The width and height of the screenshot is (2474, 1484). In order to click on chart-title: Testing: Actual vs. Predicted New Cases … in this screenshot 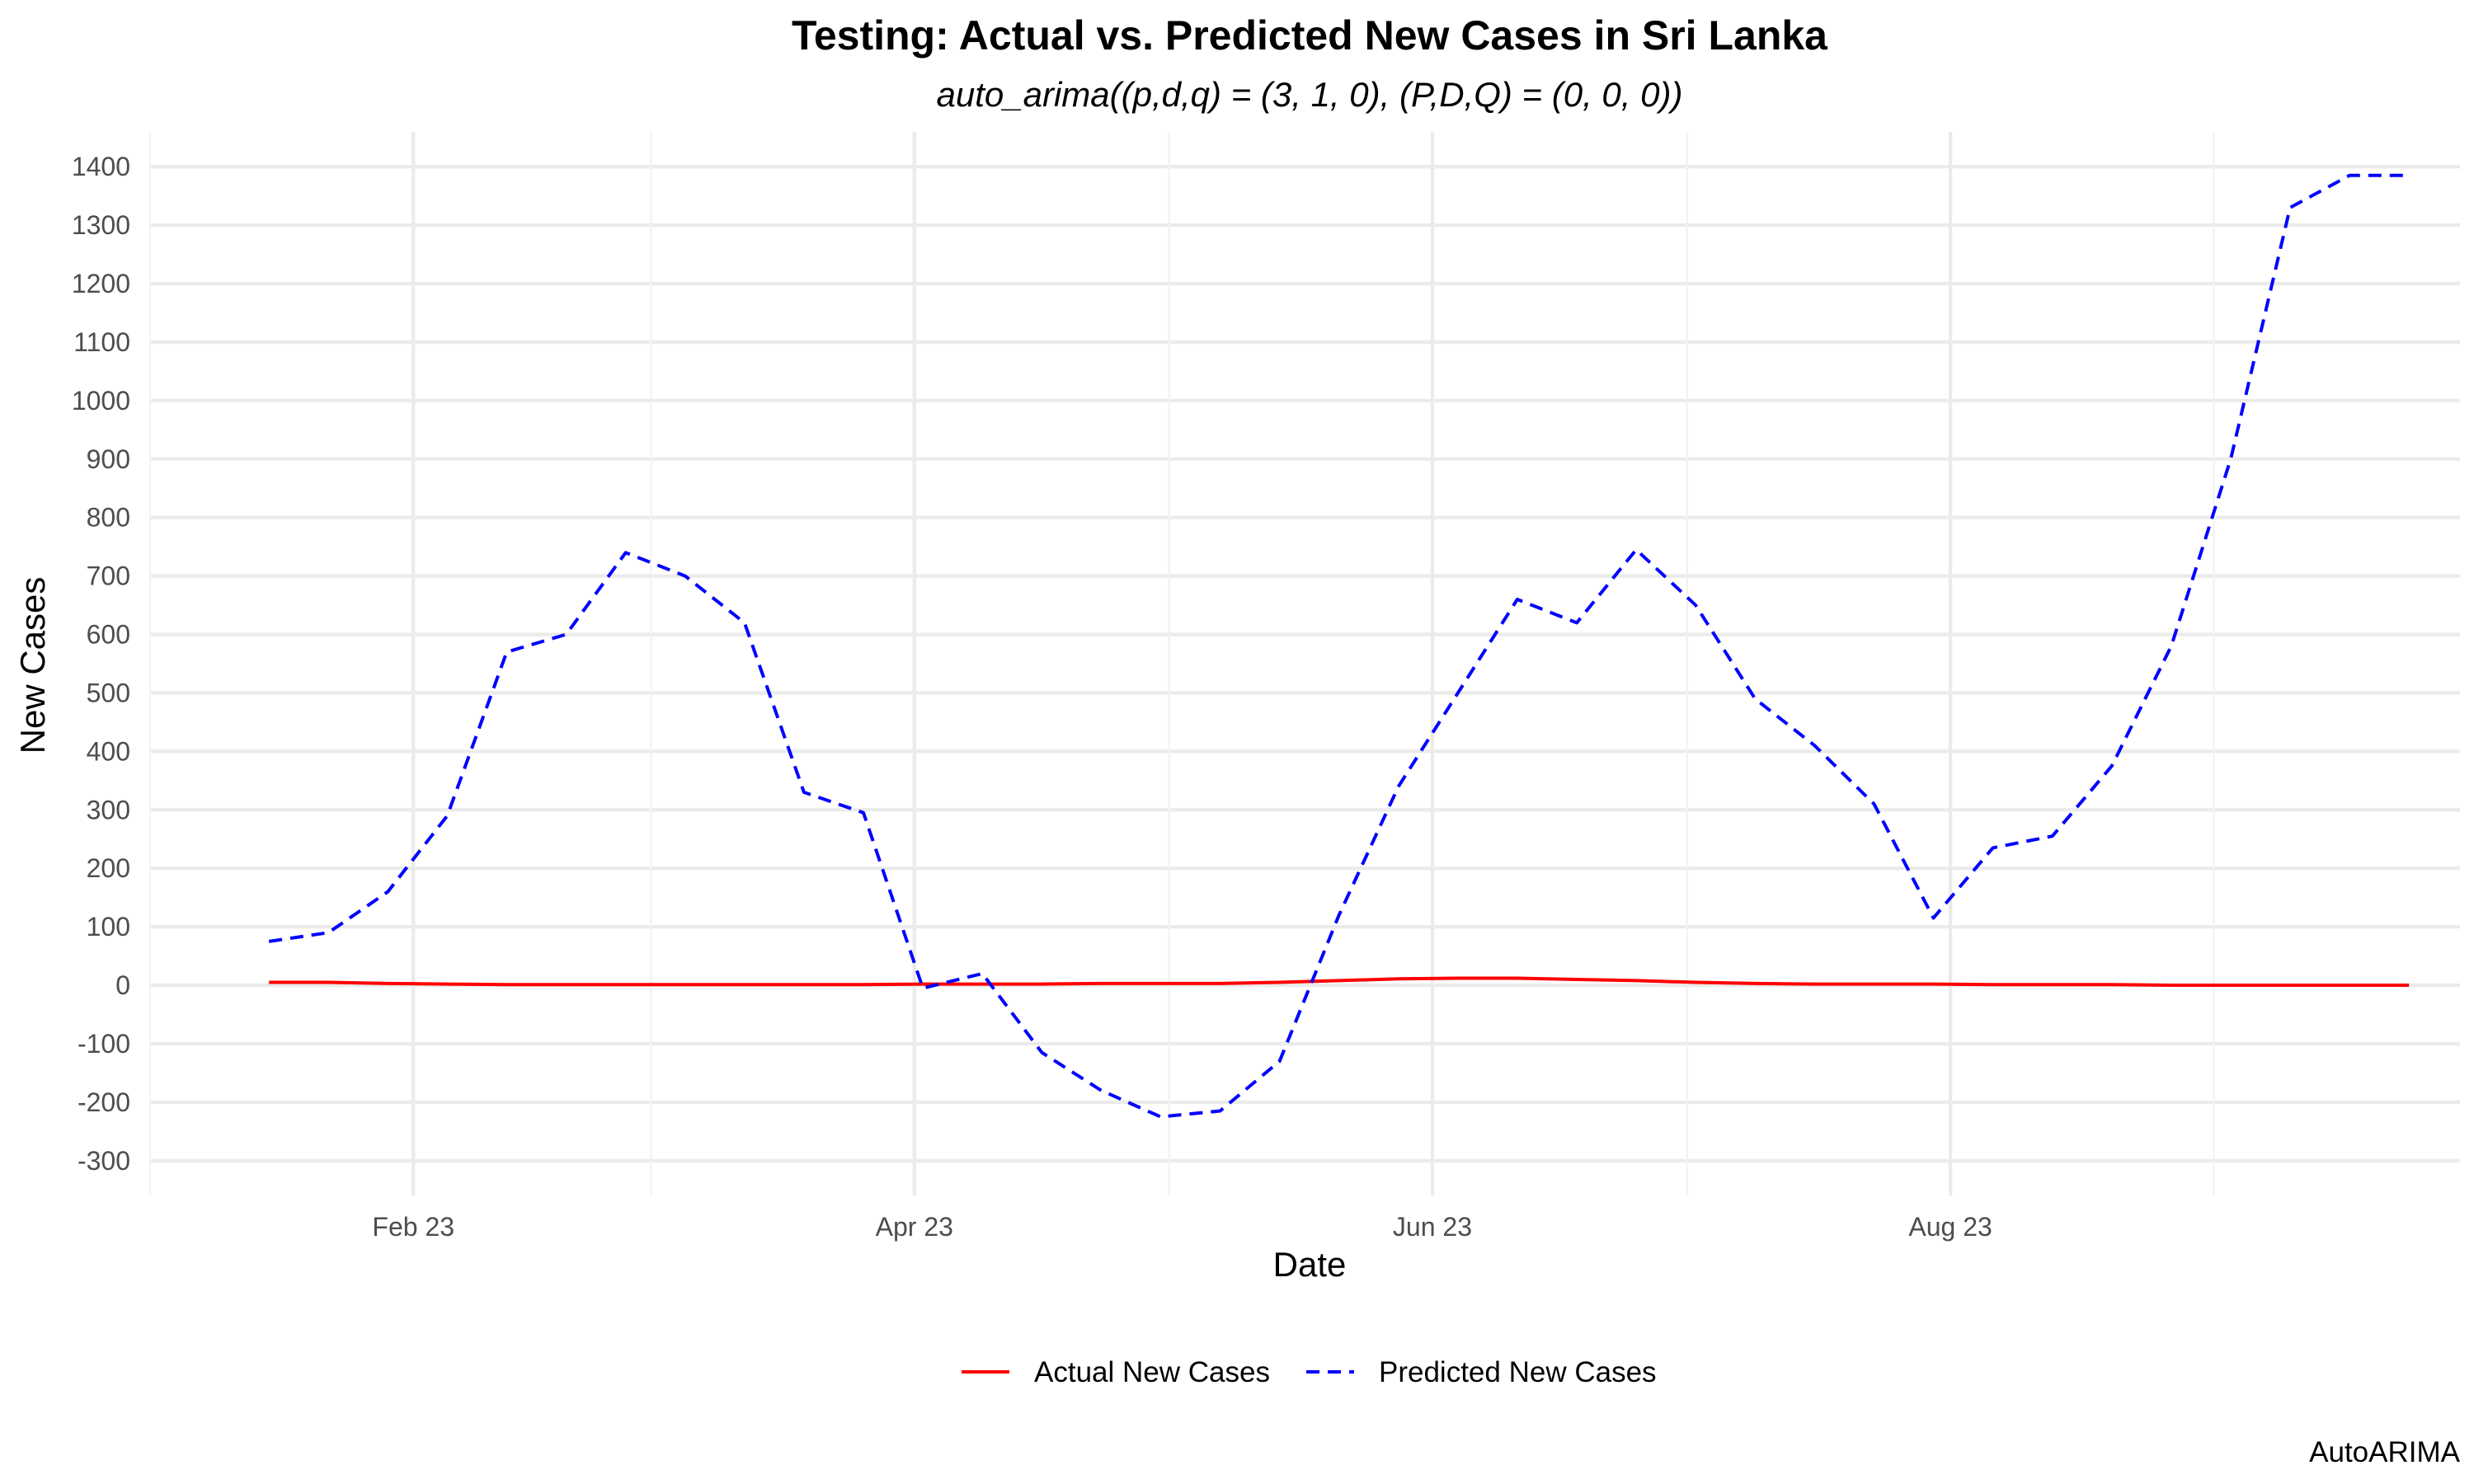, I will do `click(1310, 35)`.